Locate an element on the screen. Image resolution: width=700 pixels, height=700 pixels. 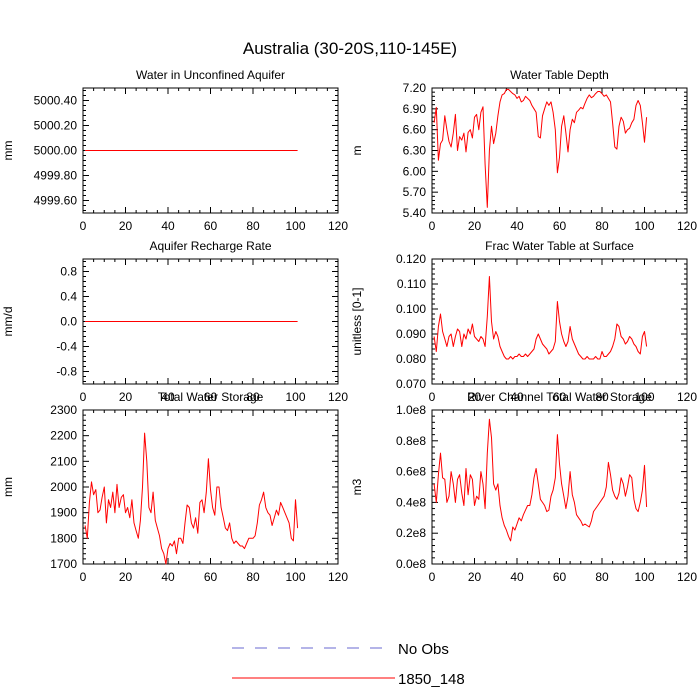
y-tick-label: 0.4 is located at coordinates (68, 297).